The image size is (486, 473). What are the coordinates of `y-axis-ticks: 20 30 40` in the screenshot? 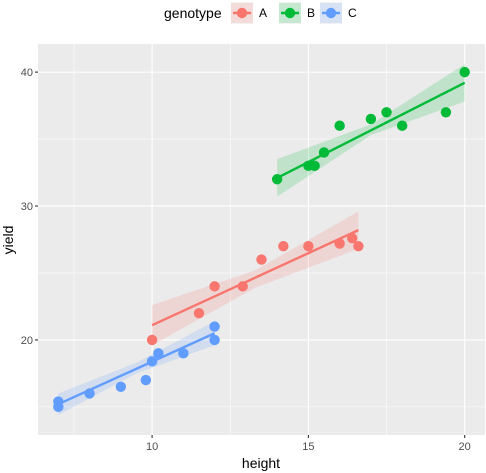 It's located at (29, 207).